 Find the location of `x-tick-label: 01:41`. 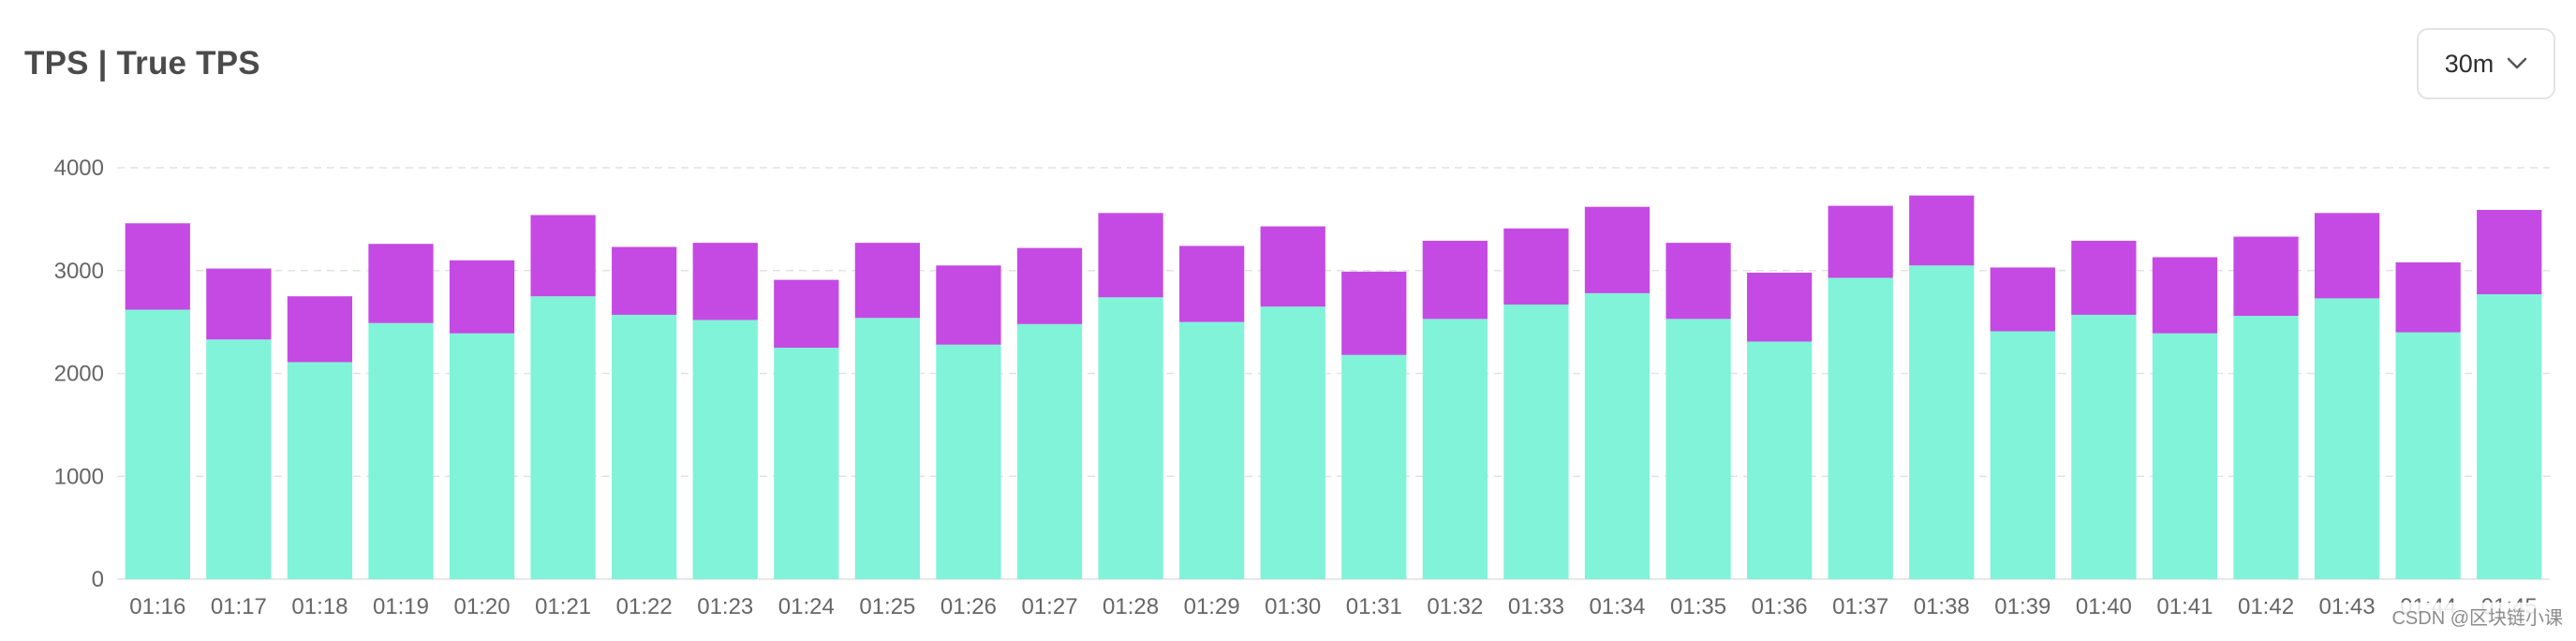

x-tick-label: 01:41 is located at coordinates (2184, 606).